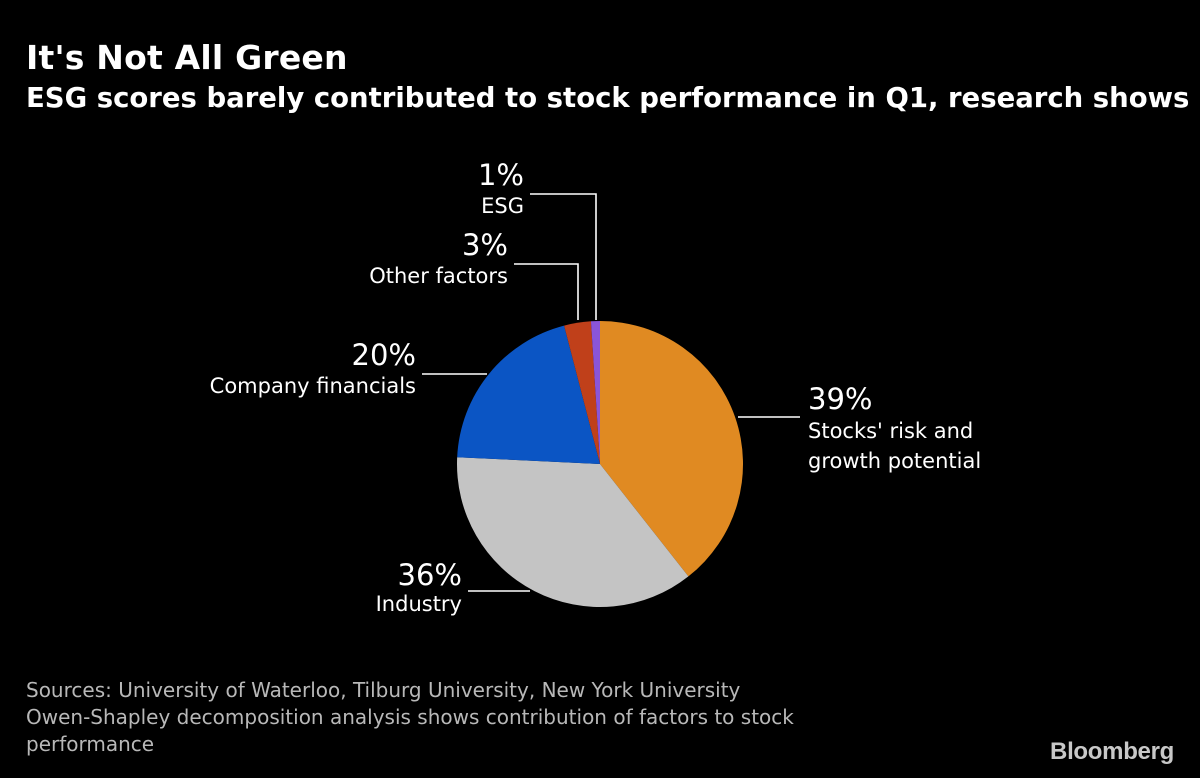 Image resolution: width=1200 pixels, height=778 pixels. Describe the element at coordinates (672, 449) in the screenshot. I see `pie-slice-stocks-risk-and-growth-potential` at that location.